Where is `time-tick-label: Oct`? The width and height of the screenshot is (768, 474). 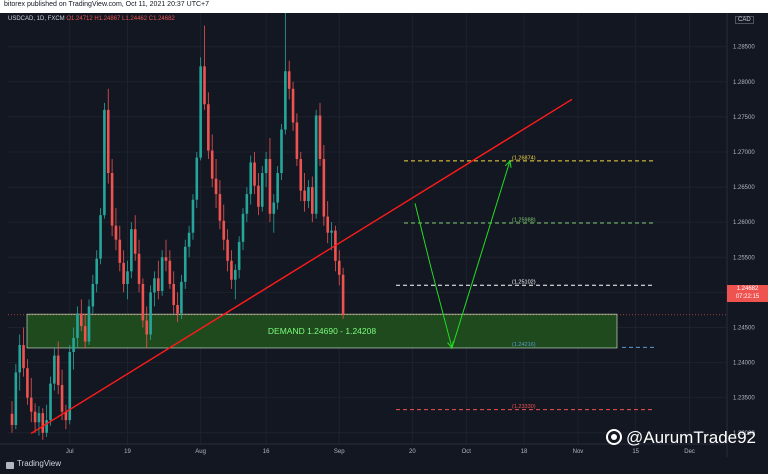
time-tick-label: Oct is located at coordinates (467, 452).